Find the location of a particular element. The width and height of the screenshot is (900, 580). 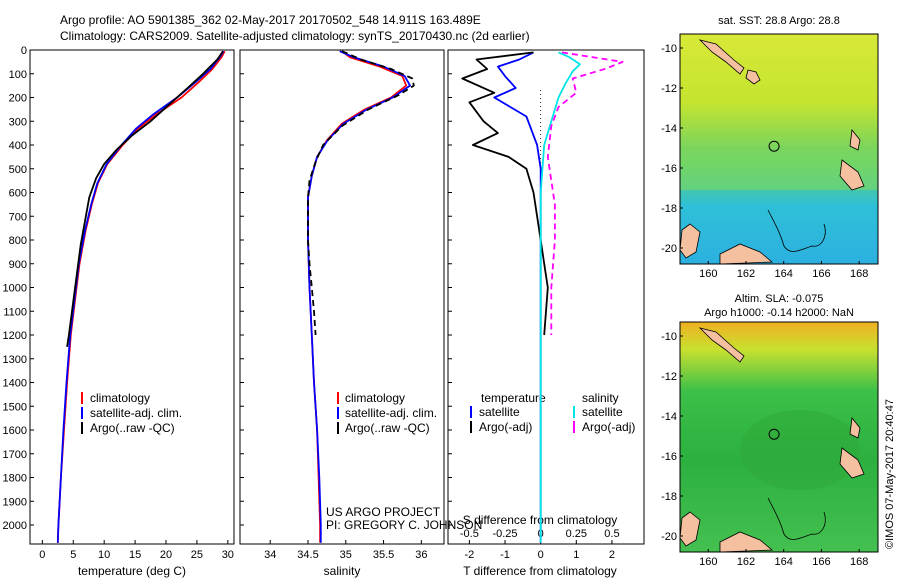

depth-tick-label: 200 is located at coordinates (18, 99).